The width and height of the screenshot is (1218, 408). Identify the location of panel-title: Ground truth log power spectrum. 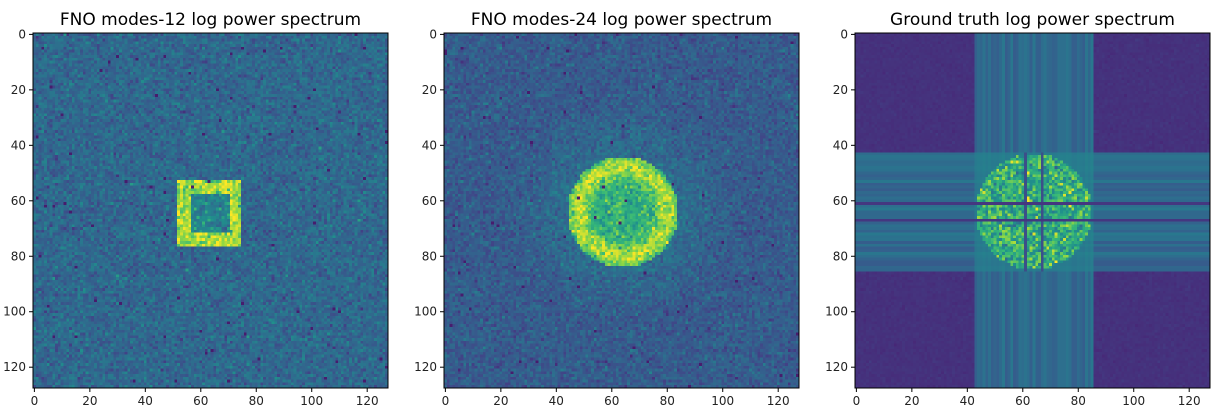
(1032, 20).